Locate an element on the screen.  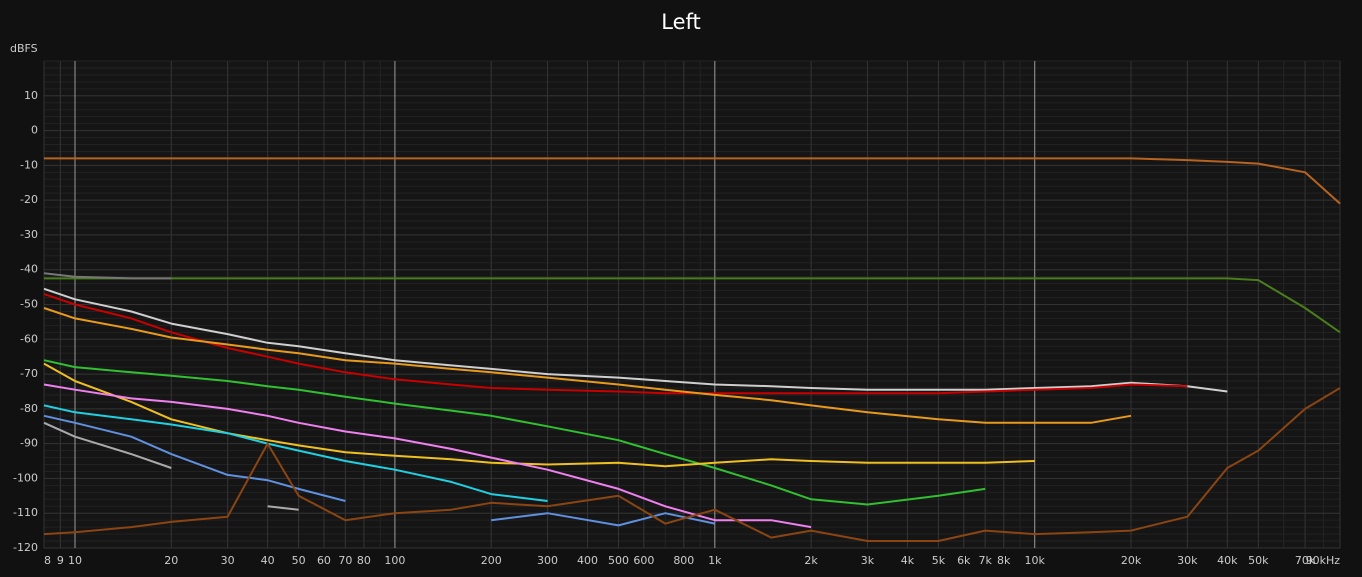
x-tick-label: 90kHz is located at coordinates (1323, 560).